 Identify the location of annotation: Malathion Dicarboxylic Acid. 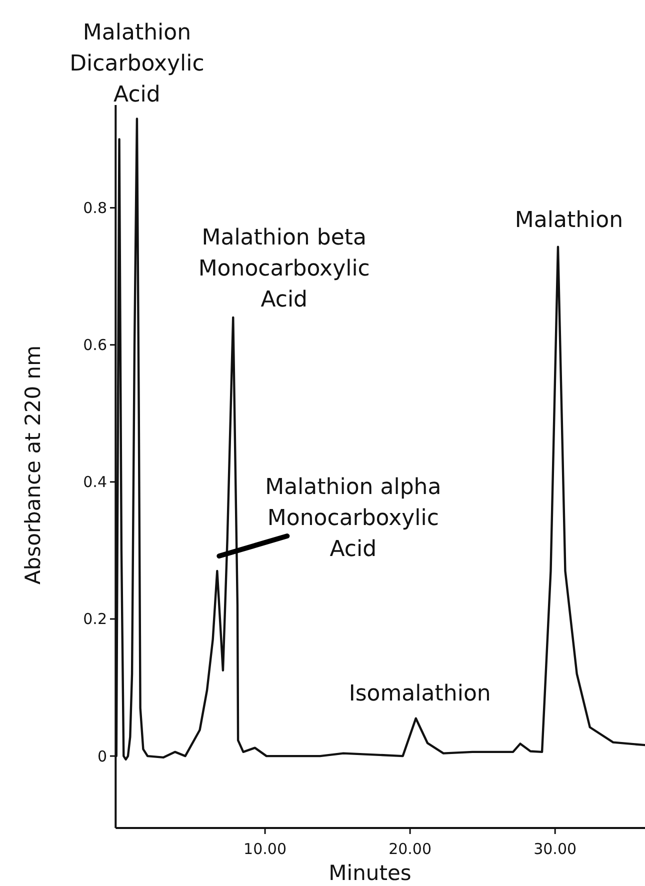
(137, 64).